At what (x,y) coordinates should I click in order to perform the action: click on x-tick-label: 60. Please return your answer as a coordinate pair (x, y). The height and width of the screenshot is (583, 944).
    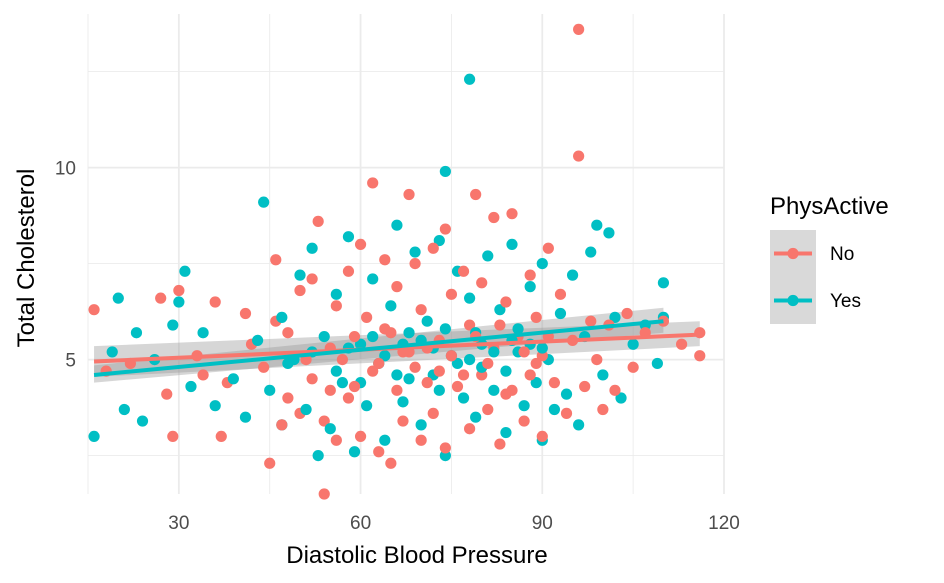
    Looking at the image, I should click on (360, 523).